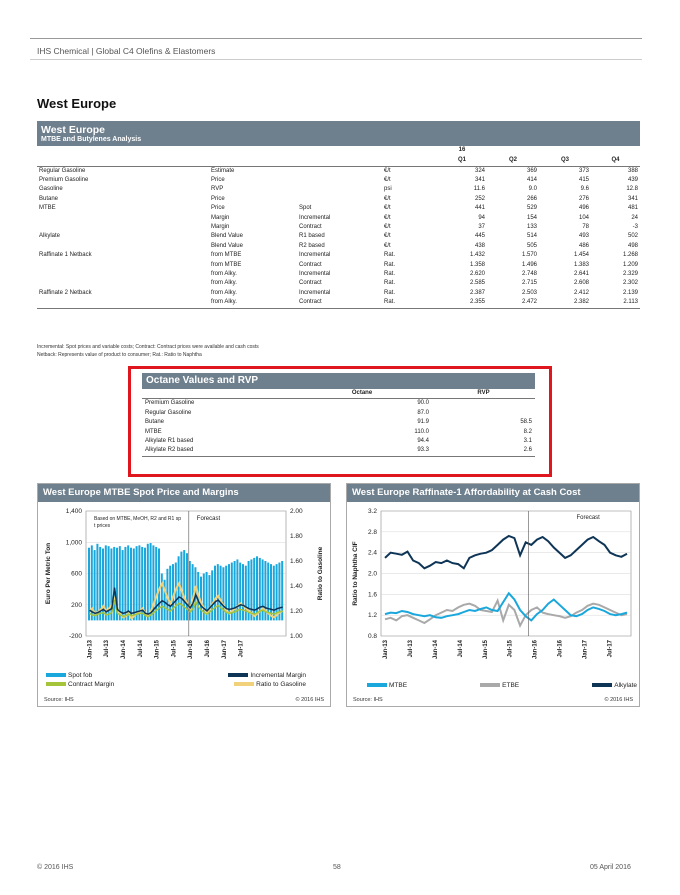 Image resolution: width=680 pixels, height=895 pixels. Describe the element at coordinates (218, 179) in the screenshot. I see `table-cell: Price` at that location.